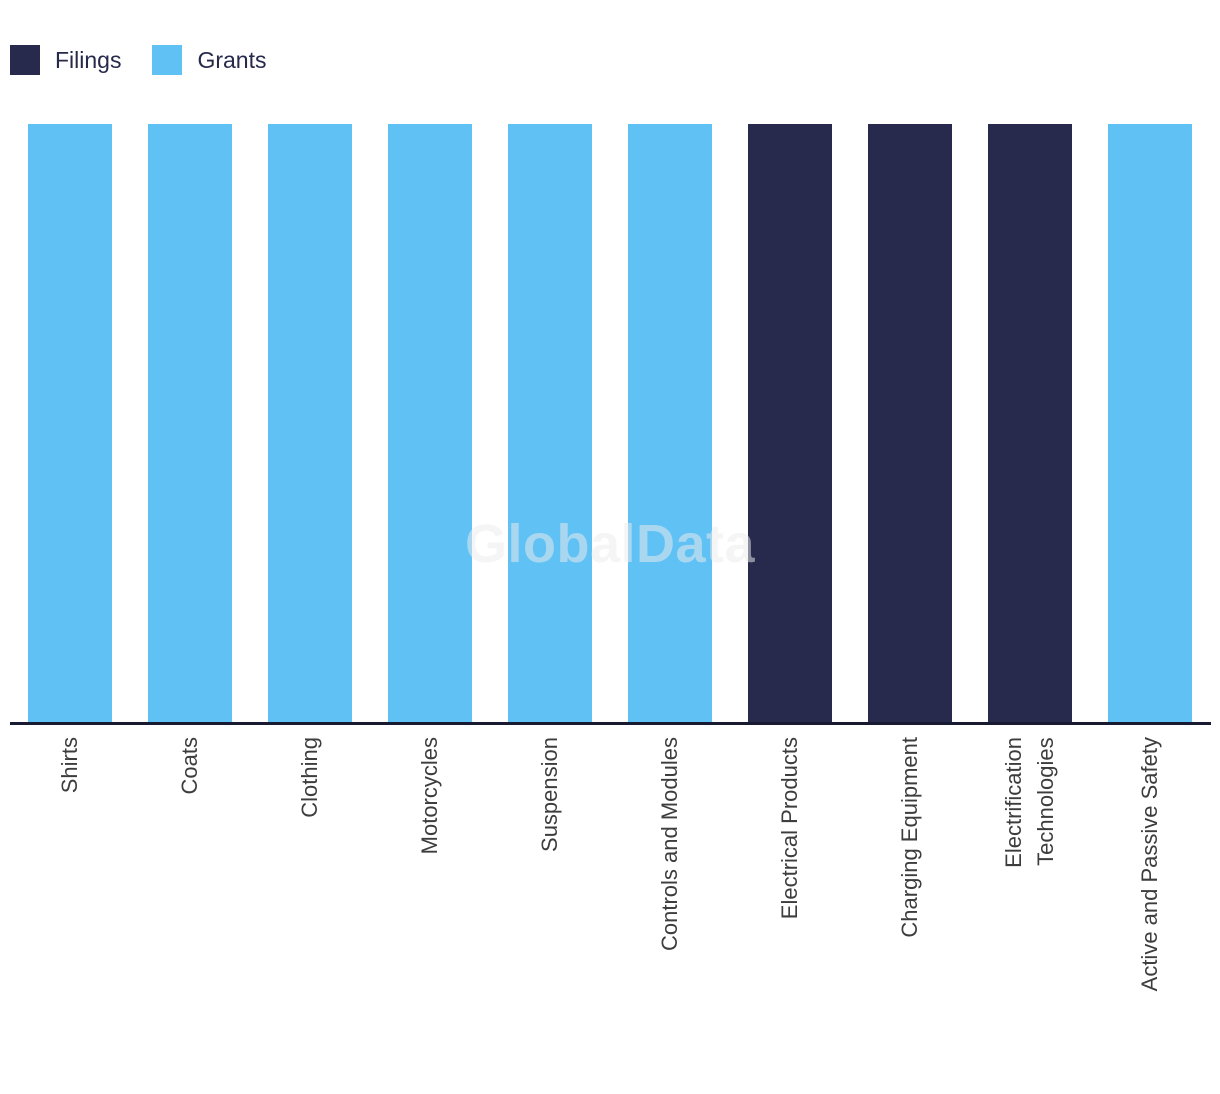  What do you see at coordinates (310, 777) in the screenshot?
I see `x-axis-label-clothing: Clothing` at bounding box center [310, 777].